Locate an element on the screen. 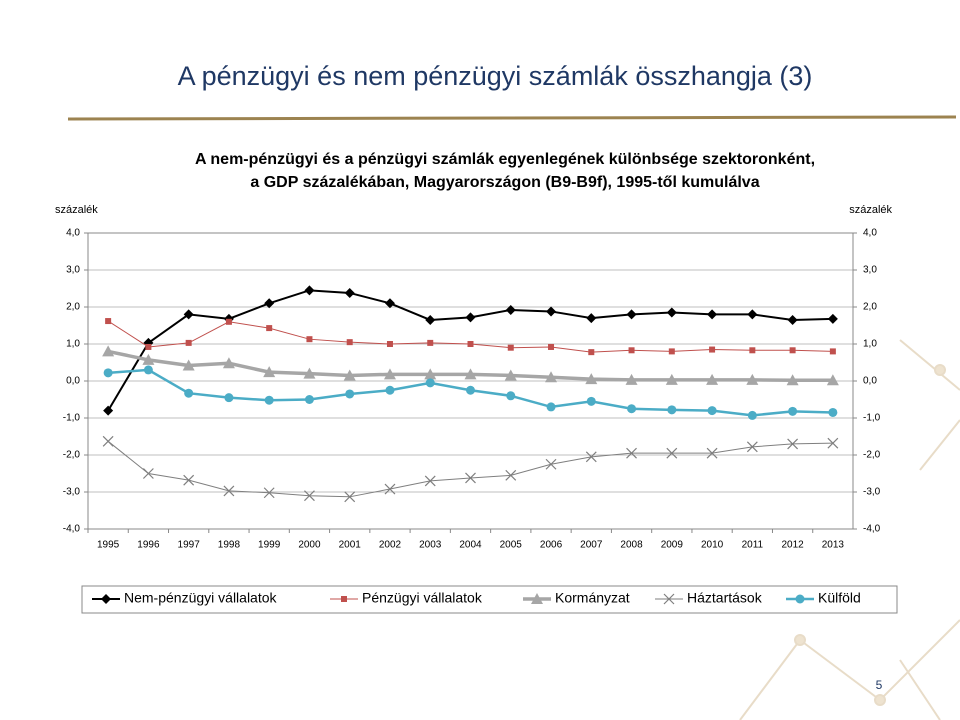  y-tick-label: -3,0 is located at coordinates (72, 492).